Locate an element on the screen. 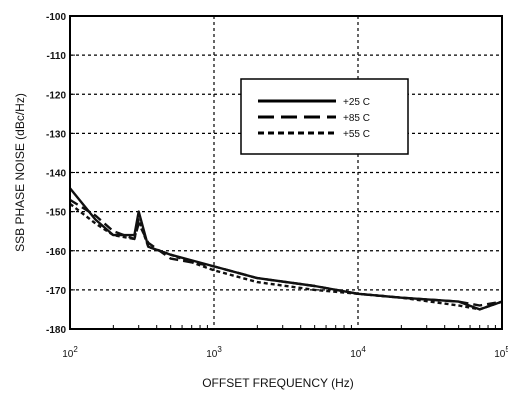  legend-box is located at coordinates (324, 116).